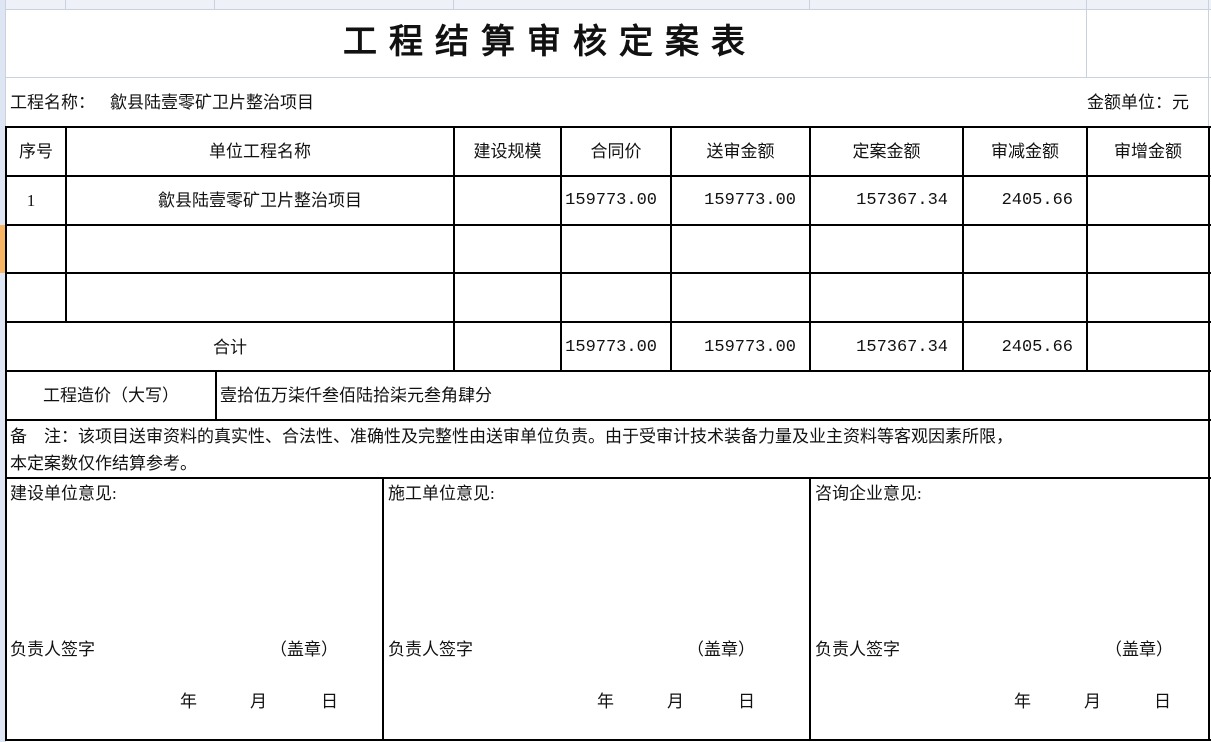 This screenshot has height=742, width=1211. What do you see at coordinates (212, 102) in the screenshot?
I see `project-name: 歙县陆壹零矿卫片整治项目` at bounding box center [212, 102].